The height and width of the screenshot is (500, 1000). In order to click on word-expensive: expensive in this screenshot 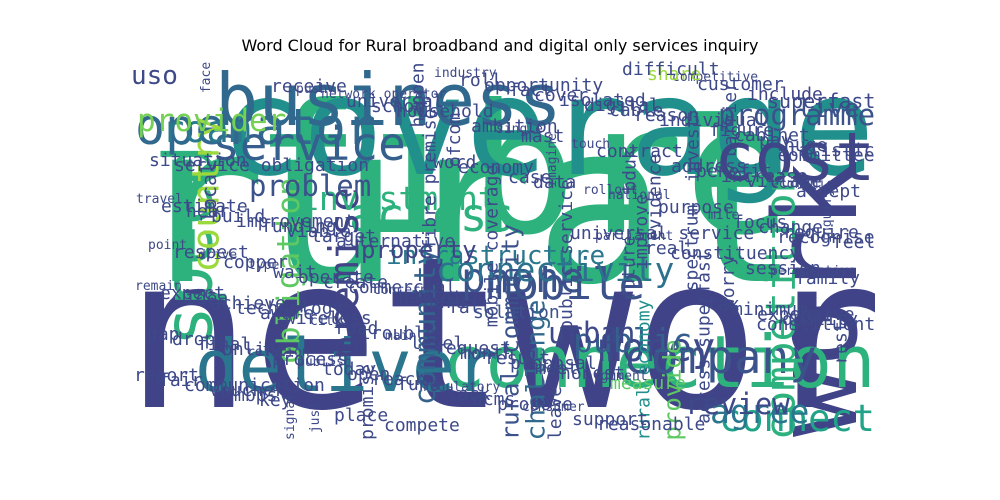, I will do `click(806, 314)`.